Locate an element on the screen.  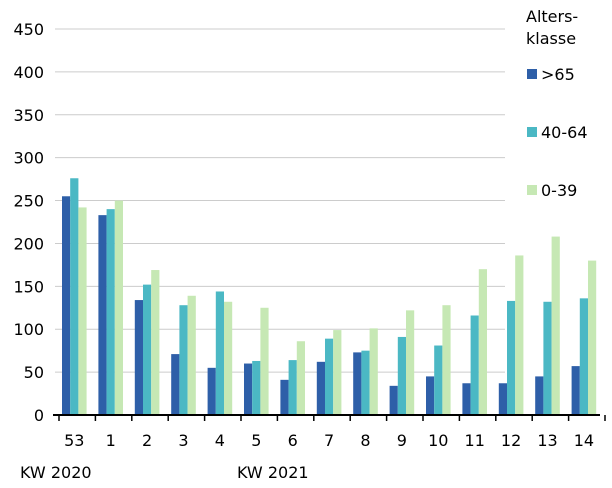
y-tick-label: 0 is located at coordinates (39, 415).